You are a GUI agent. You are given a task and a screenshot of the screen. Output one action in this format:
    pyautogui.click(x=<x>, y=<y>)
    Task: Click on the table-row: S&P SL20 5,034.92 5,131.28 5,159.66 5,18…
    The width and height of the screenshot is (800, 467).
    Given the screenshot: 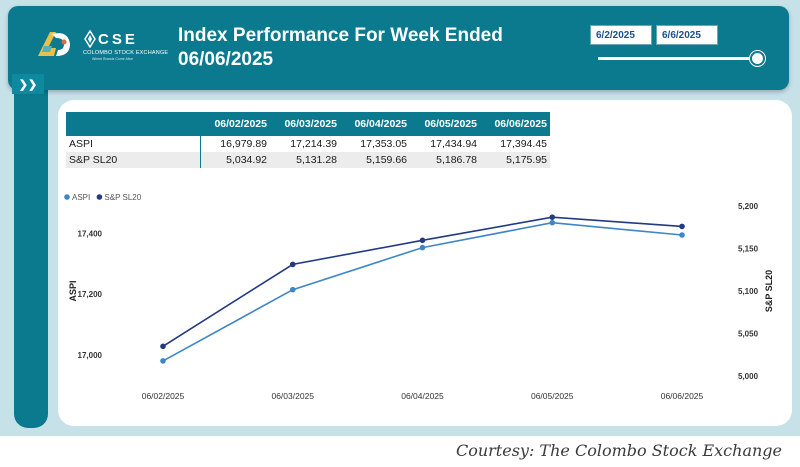 What is the action you would take?
    pyautogui.click(x=308, y=160)
    